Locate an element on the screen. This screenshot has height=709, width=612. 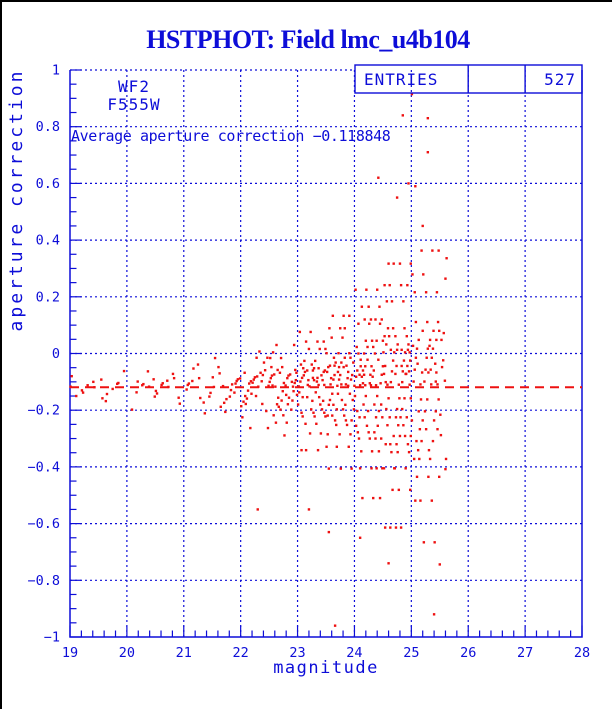
y-tick-label: 0.4 is located at coordinates (48, 241).